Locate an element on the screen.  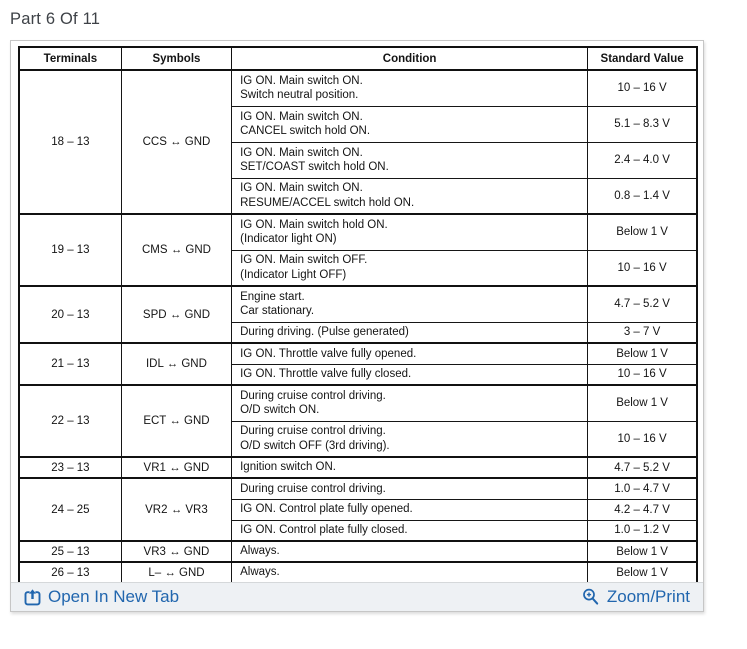
terminals-cell: 21 – 13 is located at coordinates (70, 364).